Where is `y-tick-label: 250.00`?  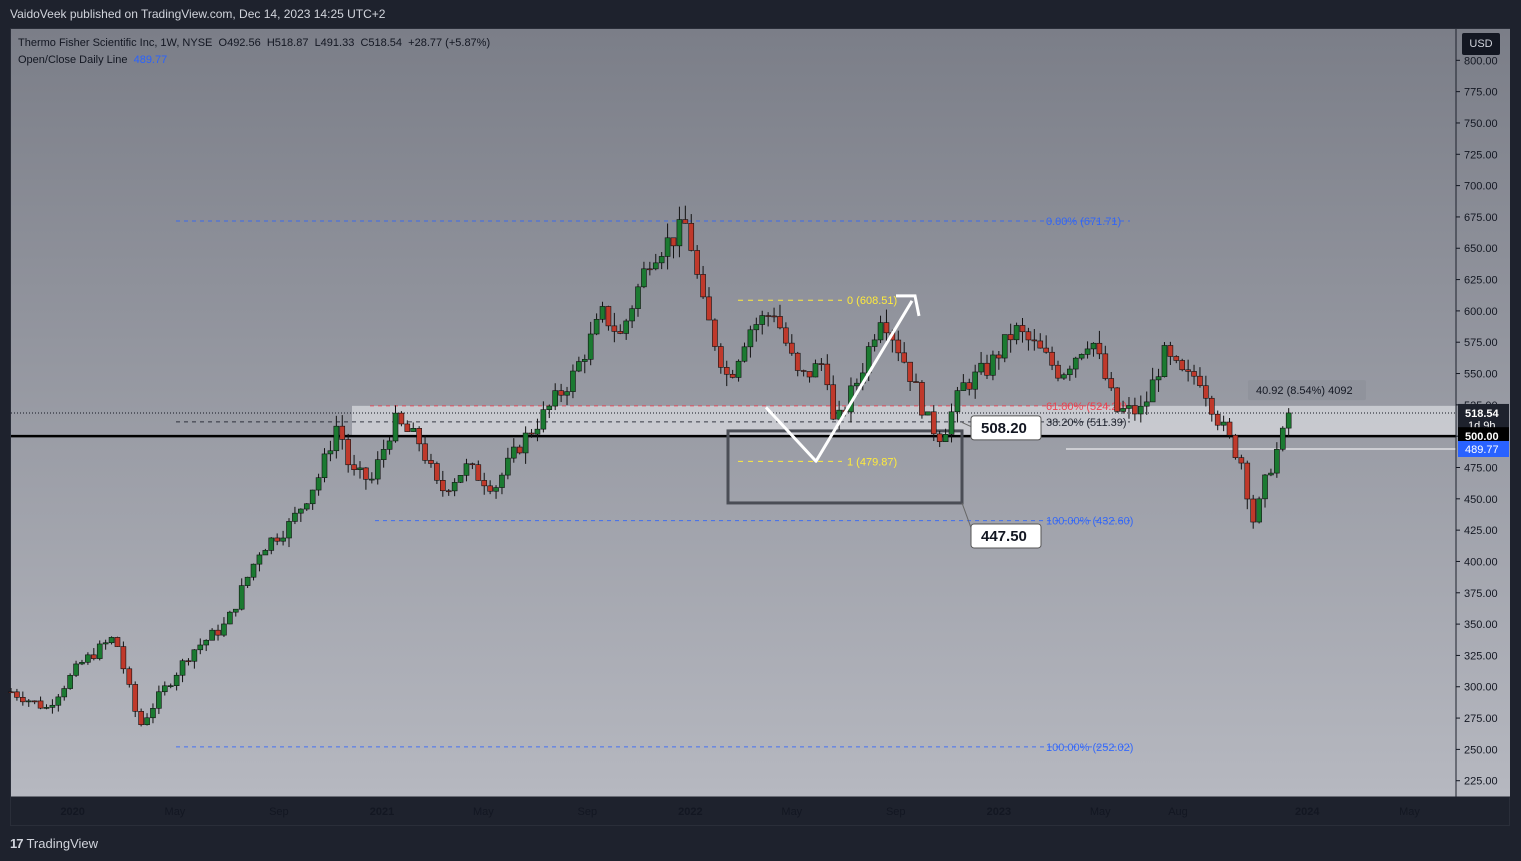 y-tick-label: 250.00 is located at coordinates (1481, 750).